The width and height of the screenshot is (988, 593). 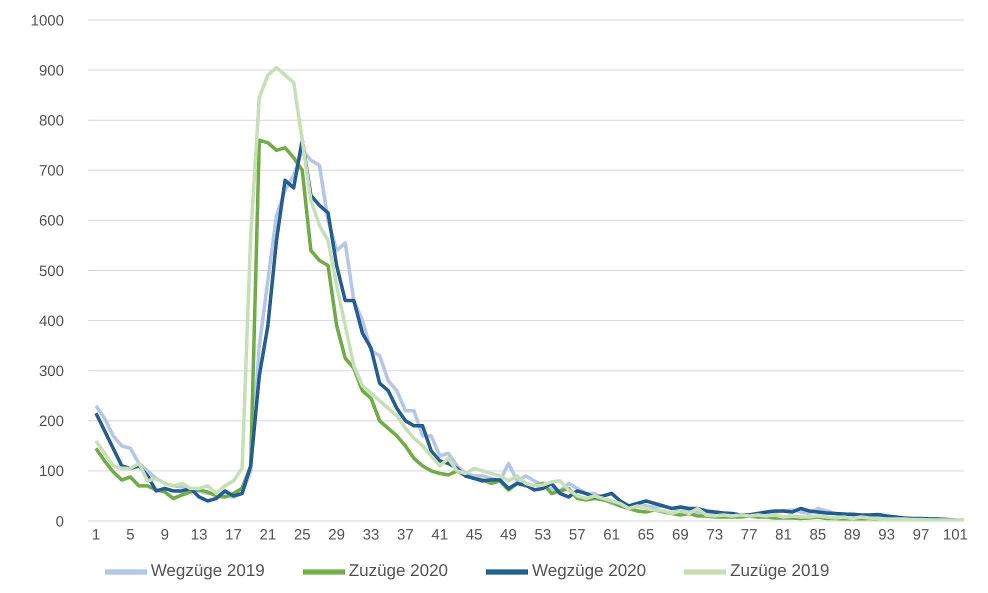 I want to click on x-tick-label: 69, so click(x=680, y=535).